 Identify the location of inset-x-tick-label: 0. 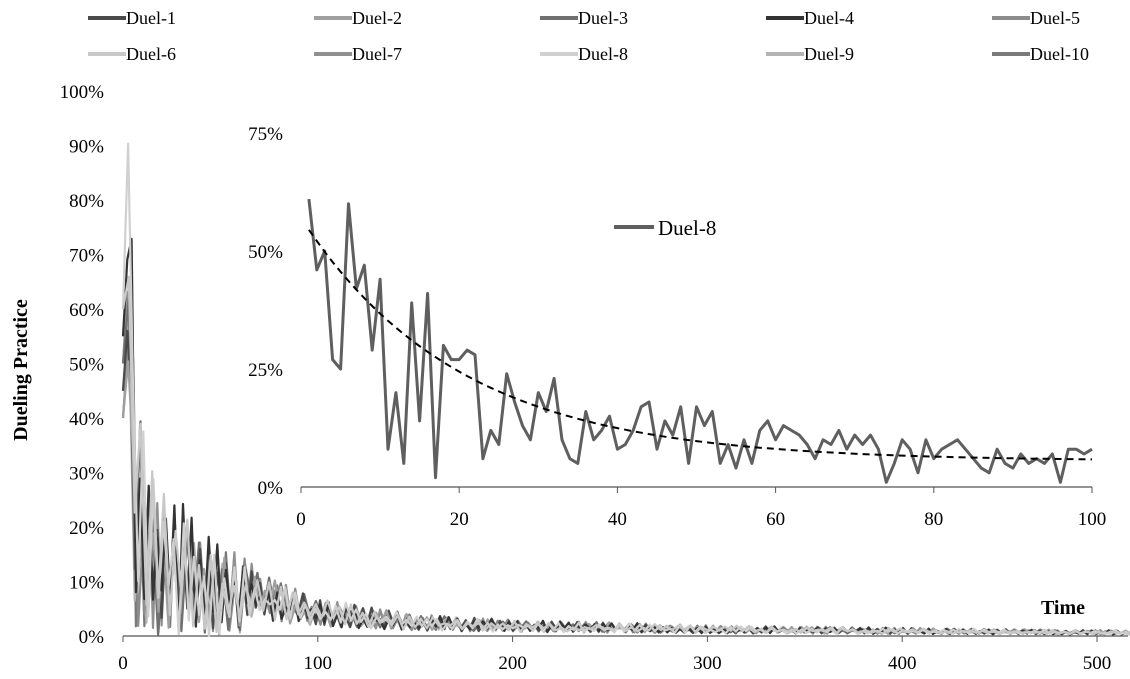
(301, 519).